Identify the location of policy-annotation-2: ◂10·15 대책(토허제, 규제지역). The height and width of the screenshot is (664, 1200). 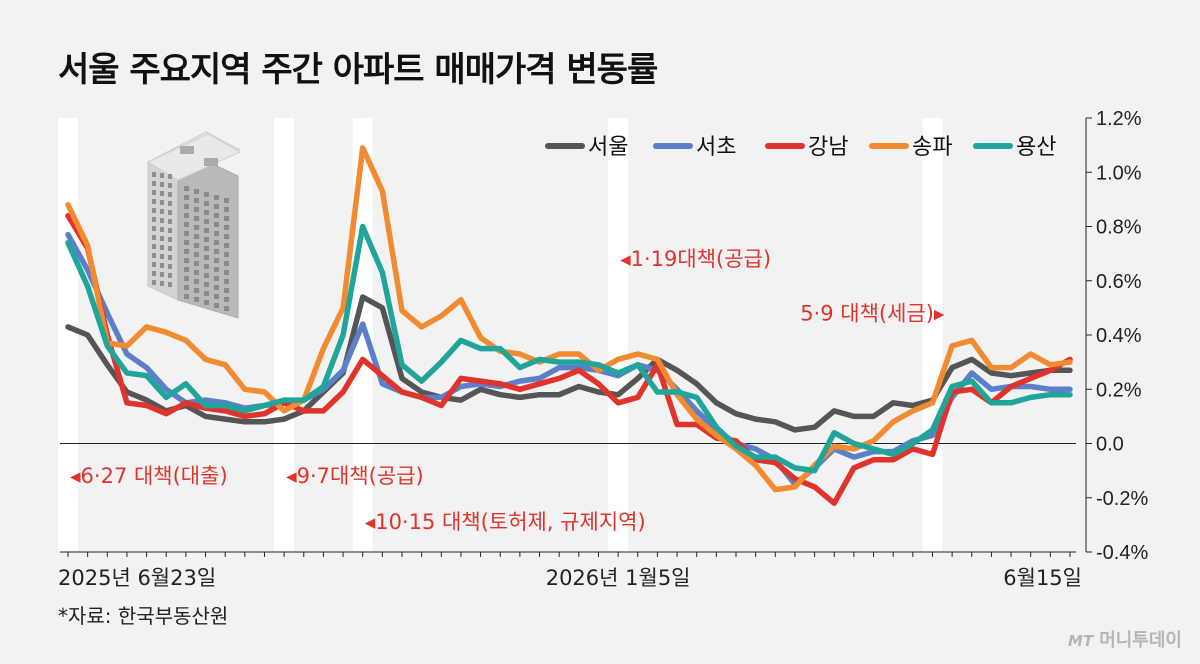
(505, 522).